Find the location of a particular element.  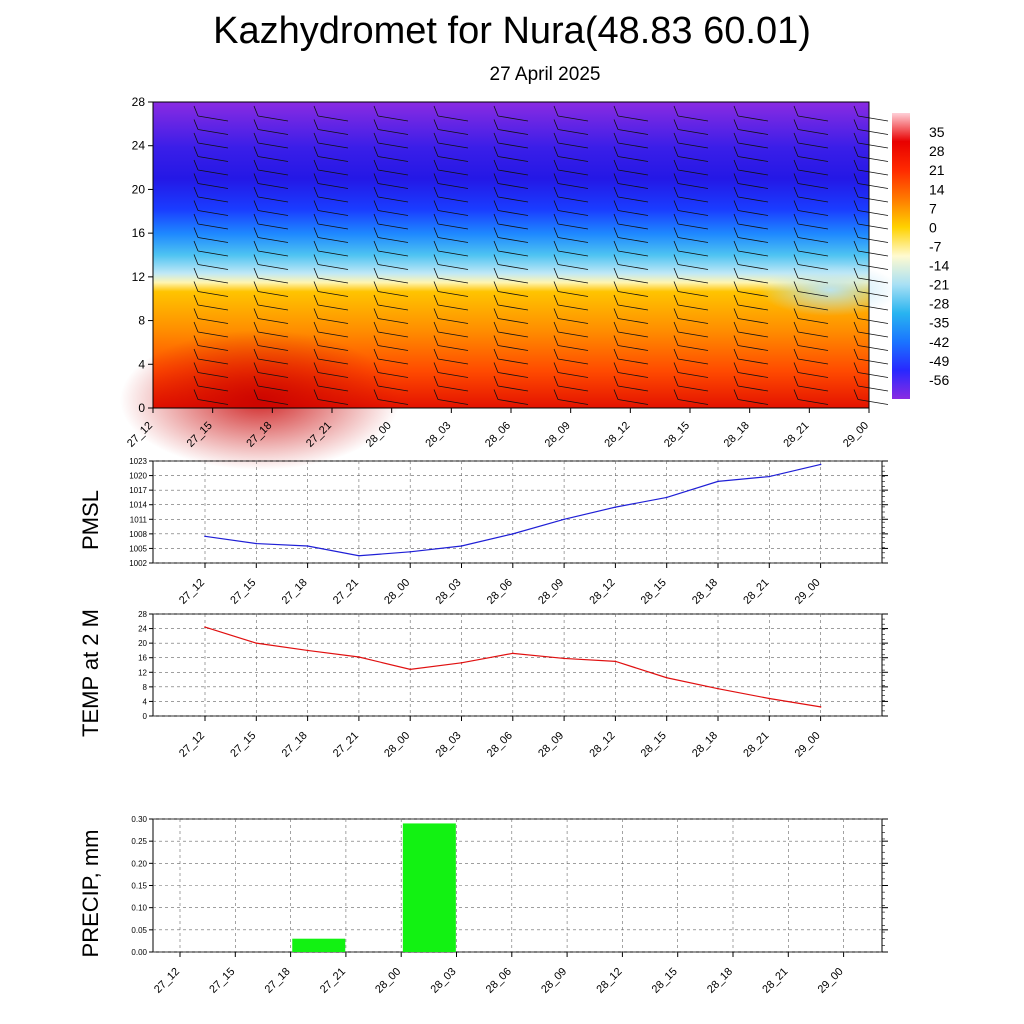

cold-pocket is located at coordinates (830, 290).